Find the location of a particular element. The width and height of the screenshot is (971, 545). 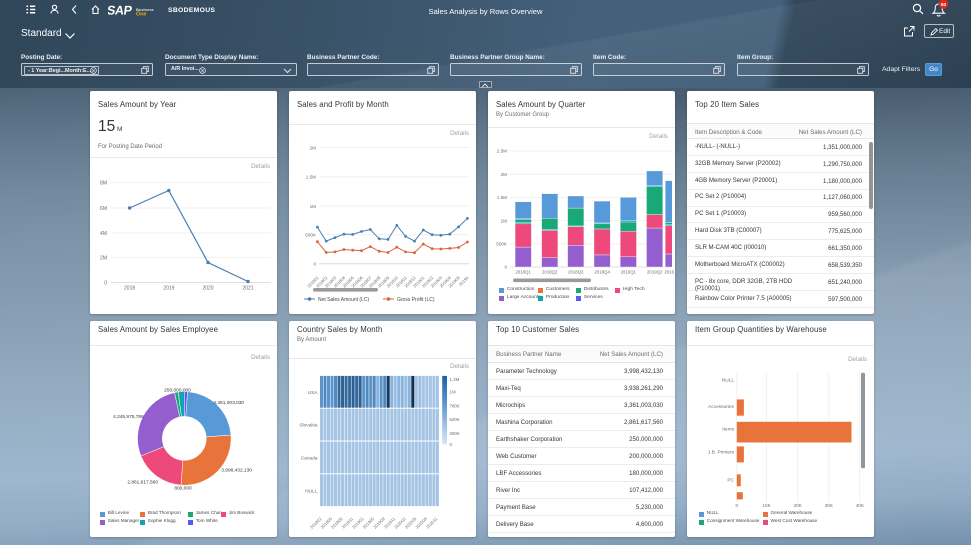

svg-text: USA is located at coordinates (313, 392).